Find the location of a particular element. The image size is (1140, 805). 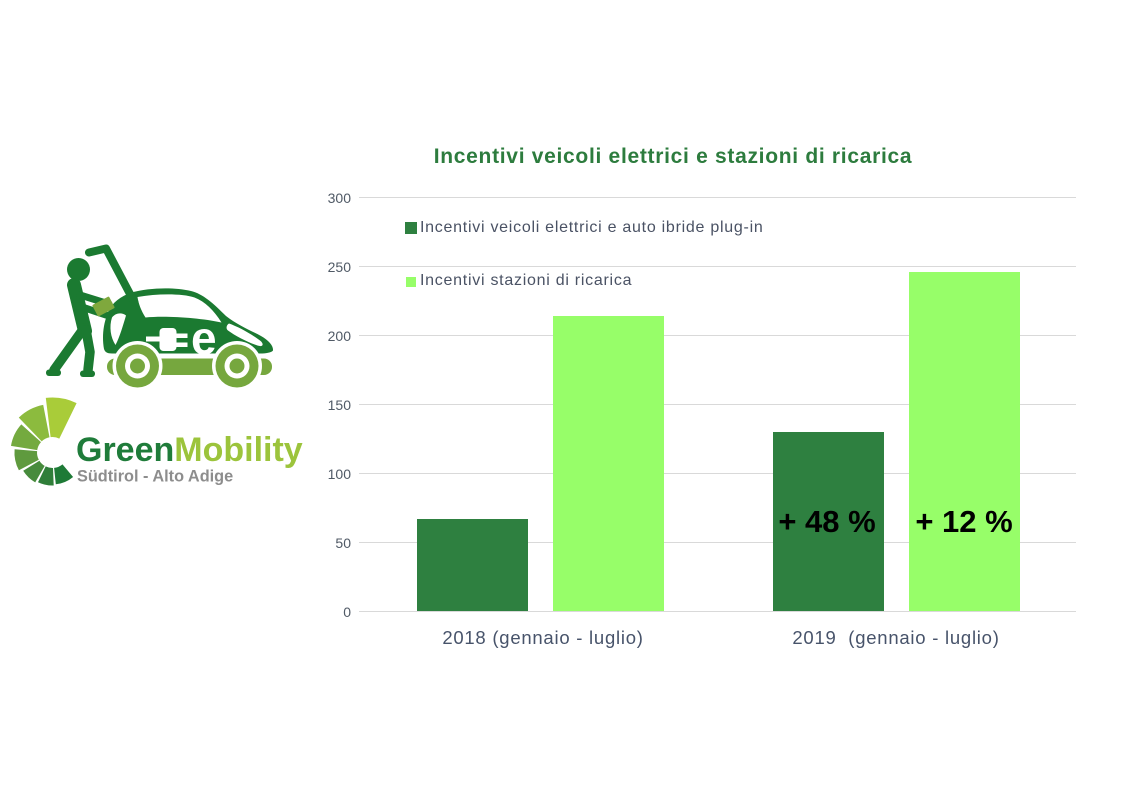

svg-text: GreenMobility is located at coordinates (189, 450).